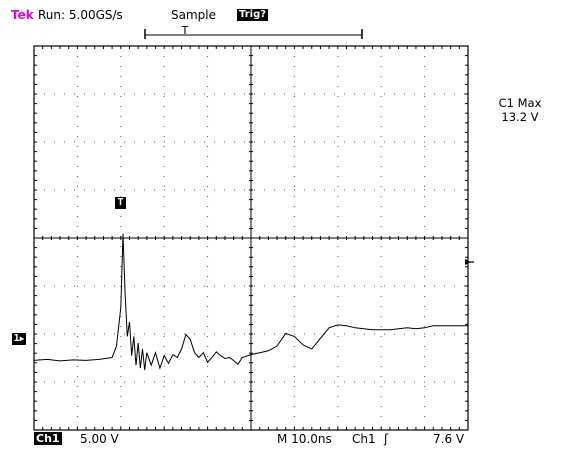 The width and height of the screenshot is (561, 449). What do you see at coordinates (364, 439) in the screenshot?
I see `trigger-source-label: Ch1` at bounding box center [364, 439].